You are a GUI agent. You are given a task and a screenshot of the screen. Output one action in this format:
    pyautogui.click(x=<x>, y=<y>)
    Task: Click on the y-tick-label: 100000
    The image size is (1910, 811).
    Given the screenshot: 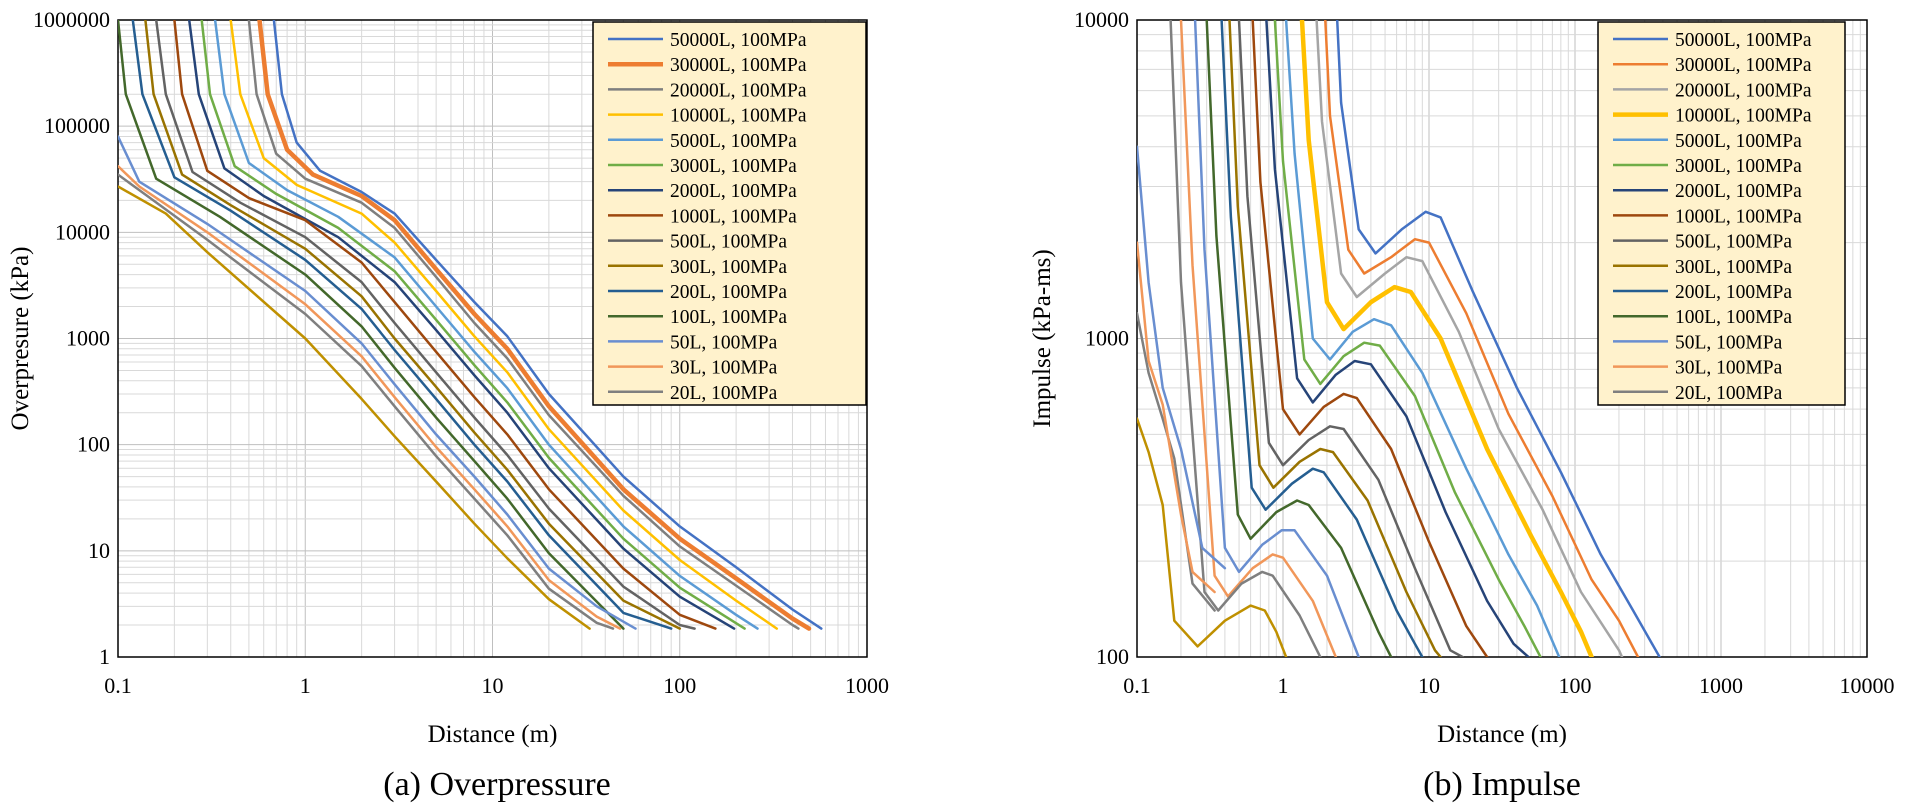 What is the action you would take?
    pyautogui.click(x=77, y=125)
    